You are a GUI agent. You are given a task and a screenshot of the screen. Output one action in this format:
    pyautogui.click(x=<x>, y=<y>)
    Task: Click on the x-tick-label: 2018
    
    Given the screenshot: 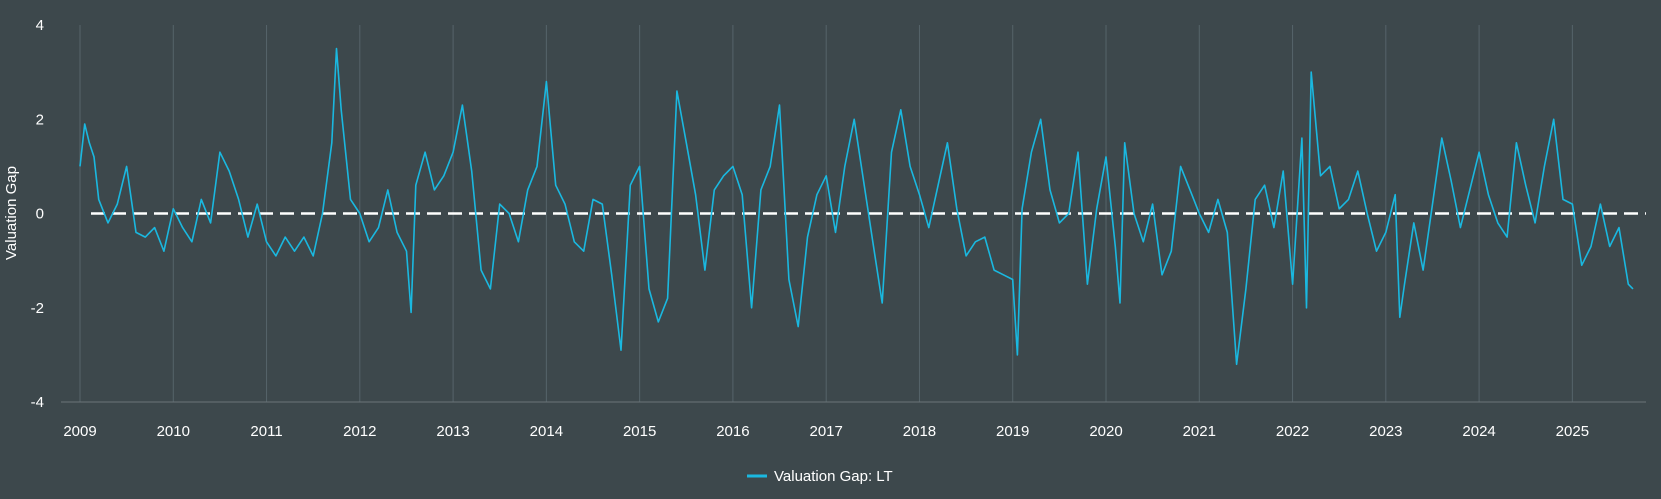 What is the action you would take?
    pyautogui.click(x=919, y=431)
    